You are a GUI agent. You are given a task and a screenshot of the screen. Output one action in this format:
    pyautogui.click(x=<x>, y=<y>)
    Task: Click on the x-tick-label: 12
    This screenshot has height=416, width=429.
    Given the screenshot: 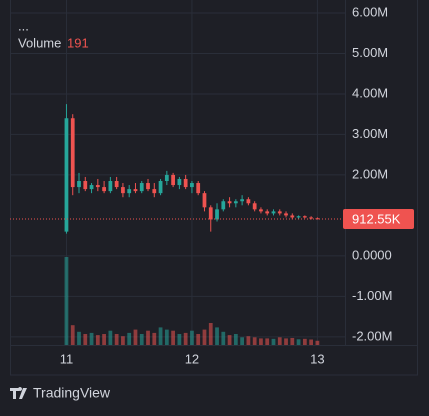 What is the action you would take?
    pyautogui.click(x=192, y=358)
    